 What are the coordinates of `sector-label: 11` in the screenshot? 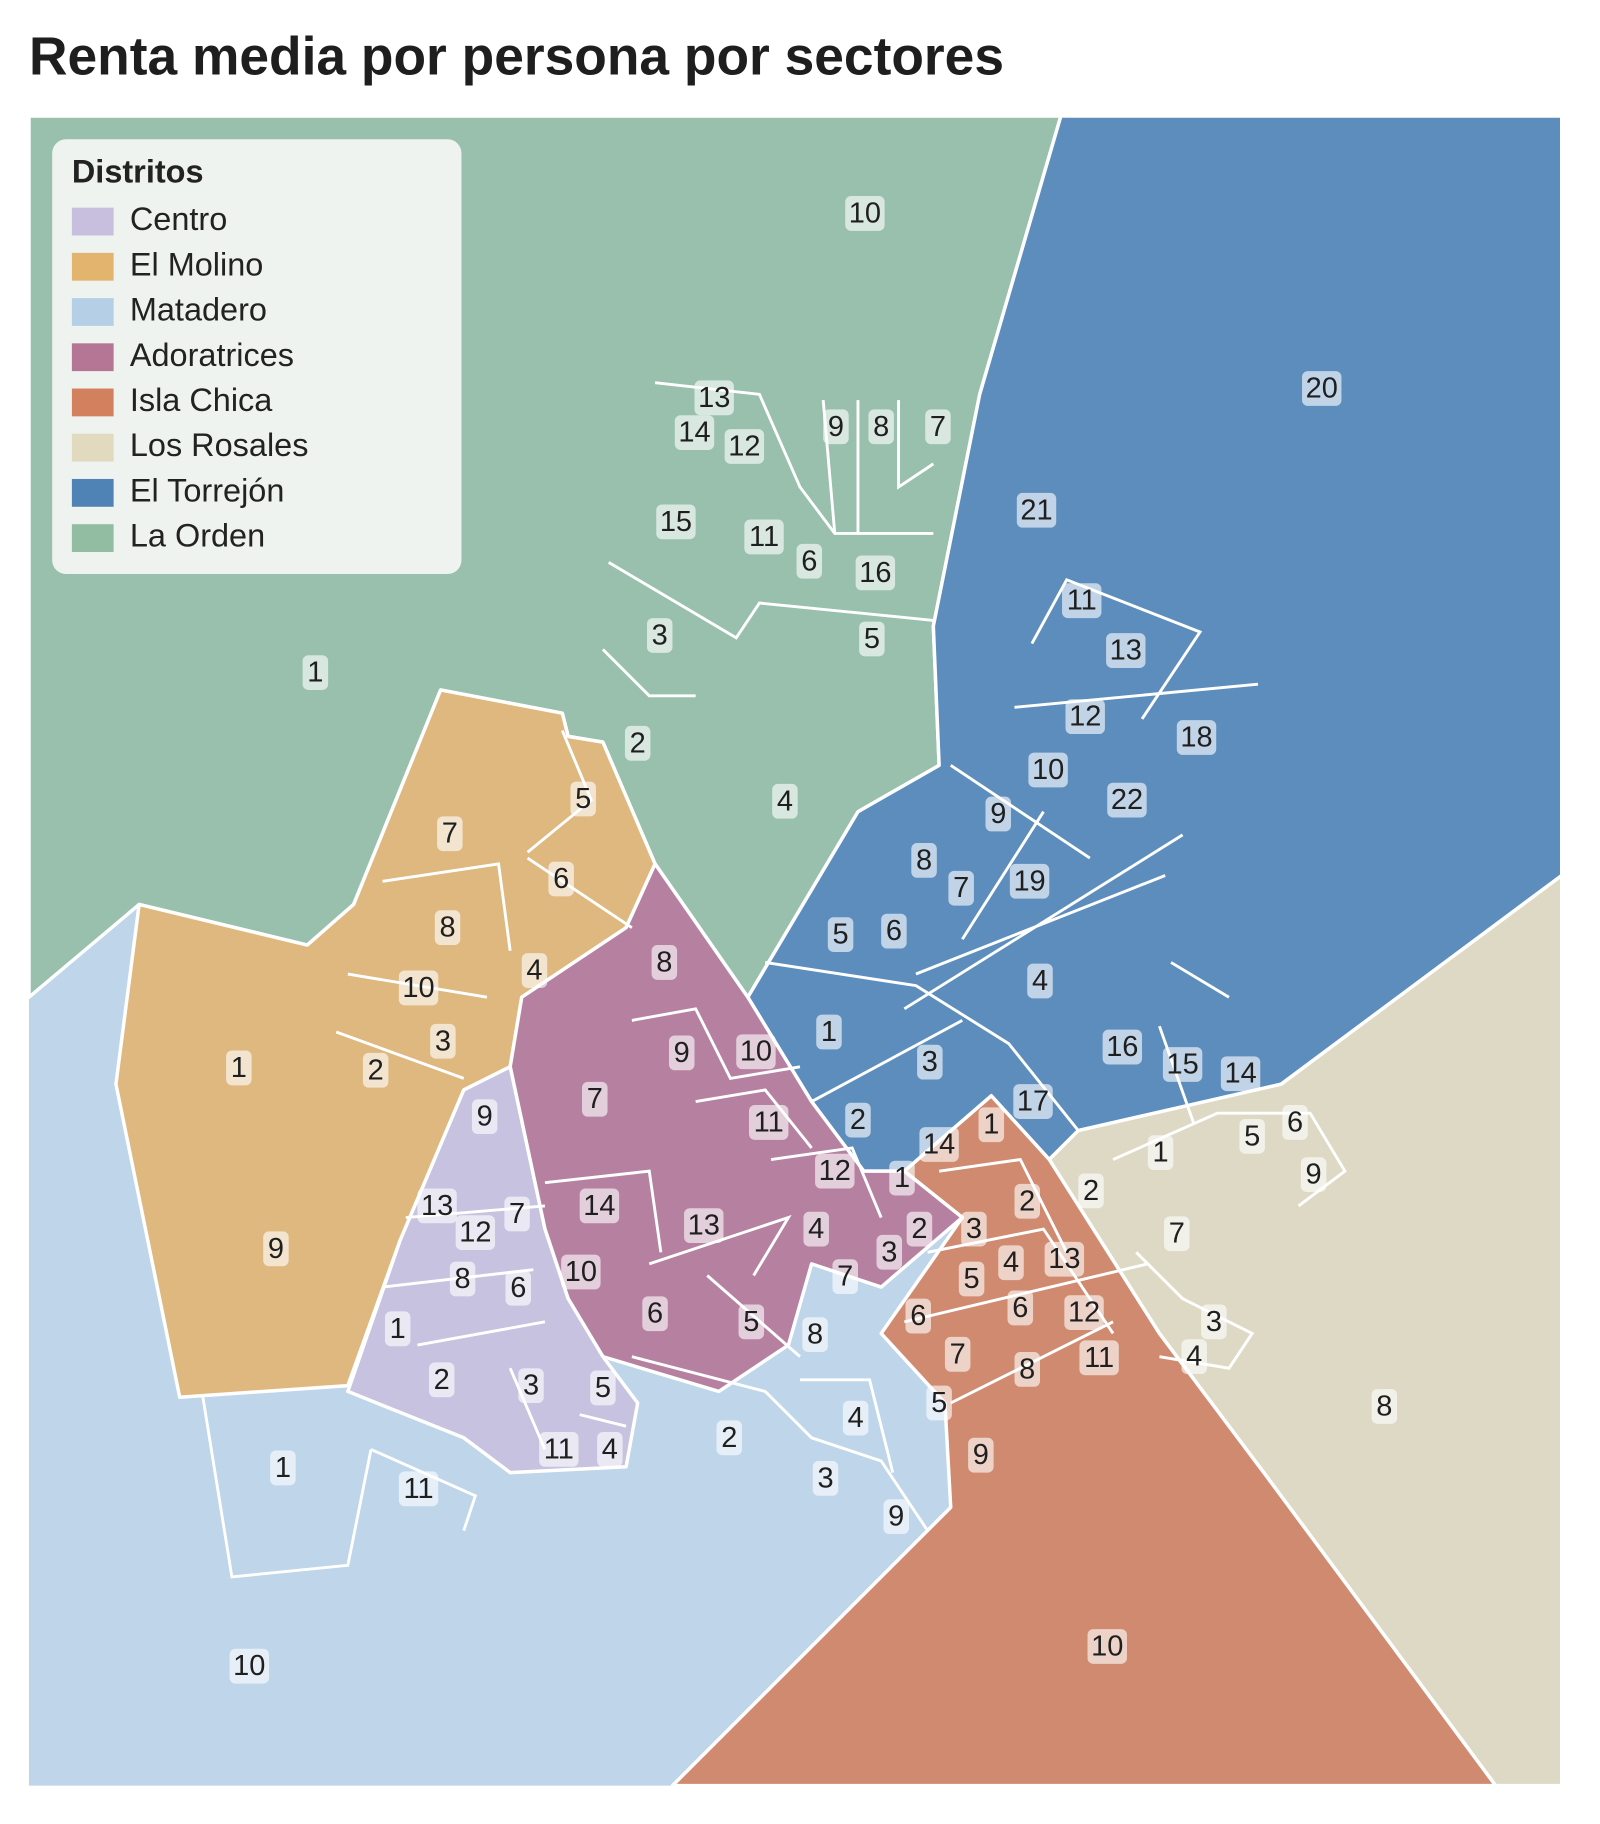 It's located at (1082, 601).